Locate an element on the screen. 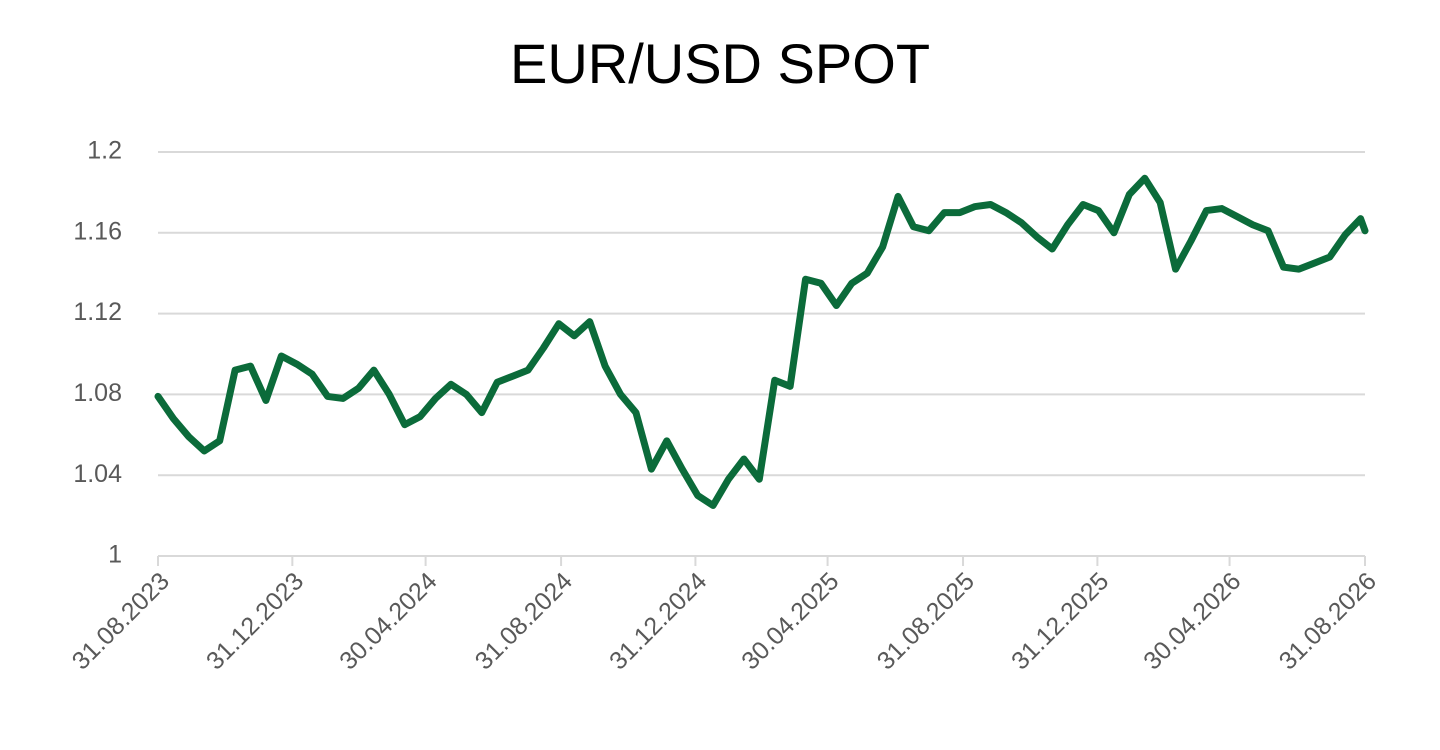 This screenshot has width=1440, height=750. x-tick-label: 31.12.2023 is located at coordinates (255, 621).